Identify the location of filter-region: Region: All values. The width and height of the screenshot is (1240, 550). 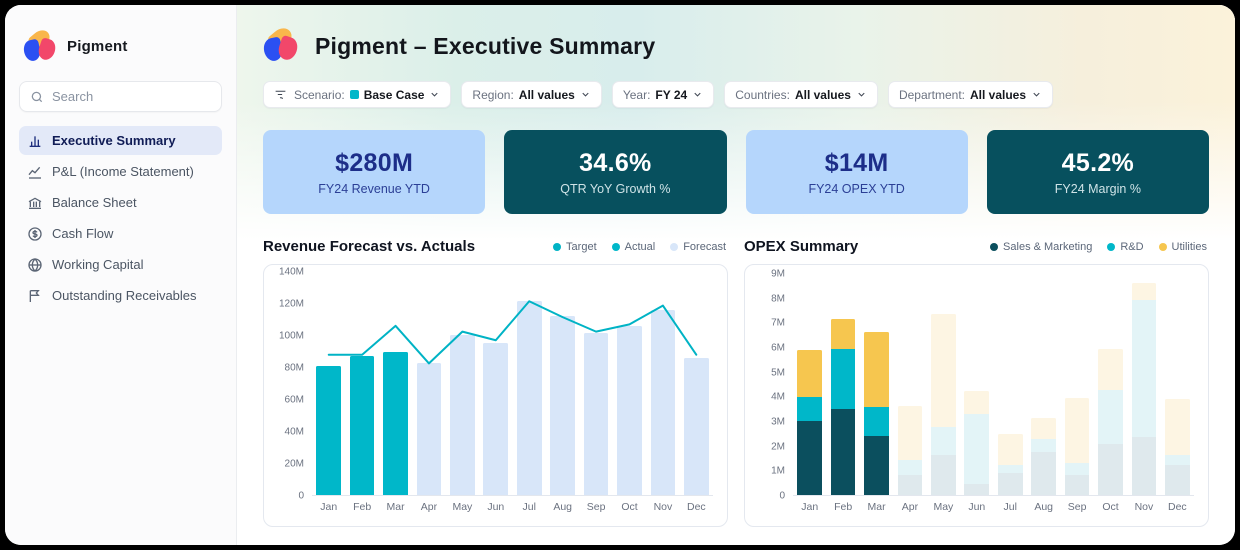
(531, 94).